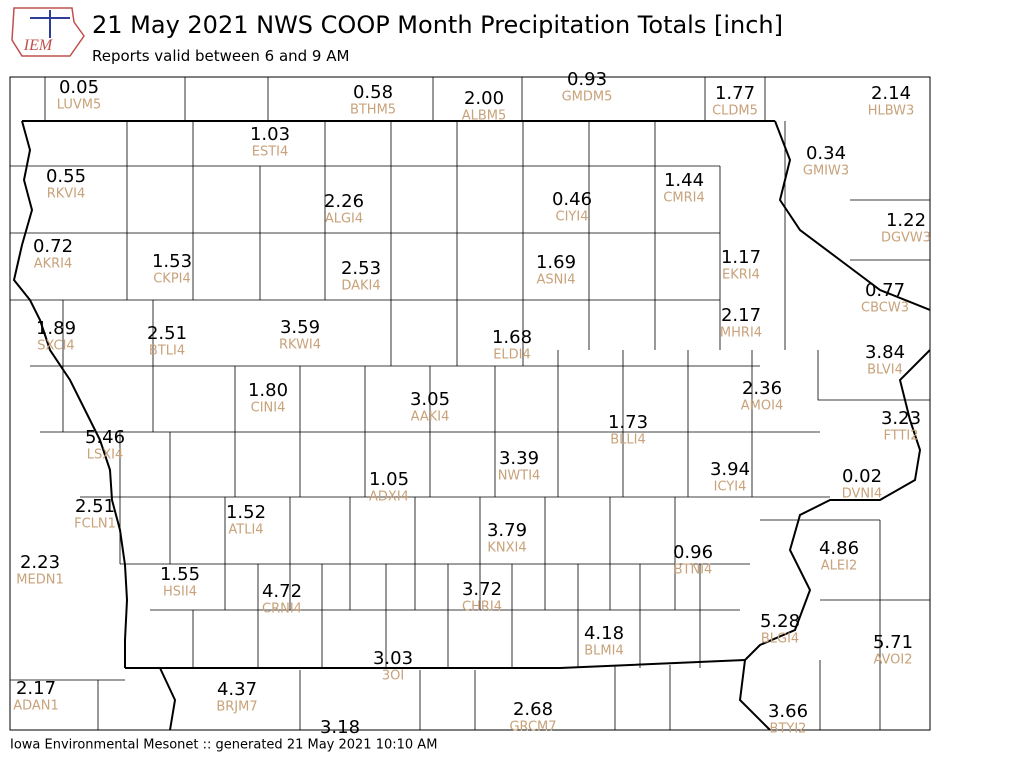 This screenshot has width=1024, height=768. Describe the element at coordinates (39, 580) in the screenshot. I see `station-id: MEDN1` at that location.